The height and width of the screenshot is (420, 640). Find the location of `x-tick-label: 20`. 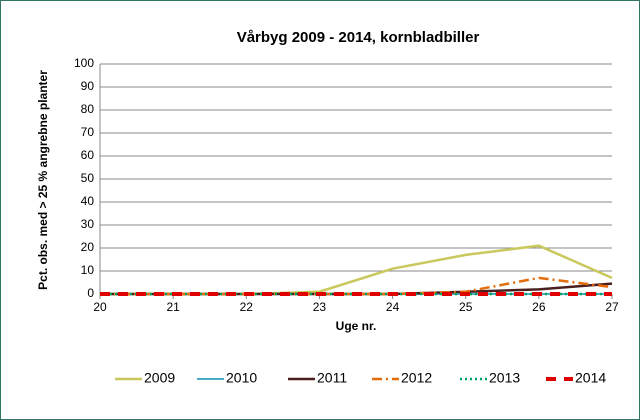

x-tick-label: 20 is located at coordinates (100, 307).